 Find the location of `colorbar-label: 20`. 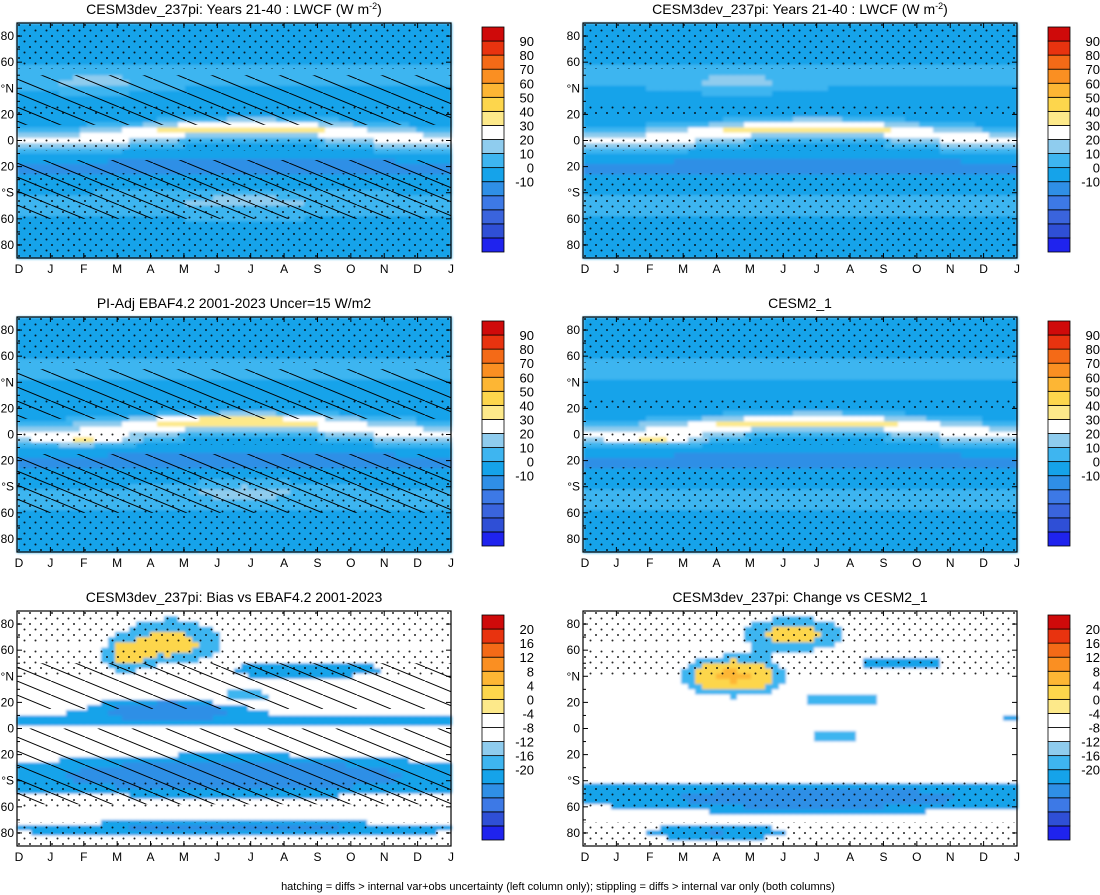

colorbar-label: 20 is located at coordinates (527, 140).